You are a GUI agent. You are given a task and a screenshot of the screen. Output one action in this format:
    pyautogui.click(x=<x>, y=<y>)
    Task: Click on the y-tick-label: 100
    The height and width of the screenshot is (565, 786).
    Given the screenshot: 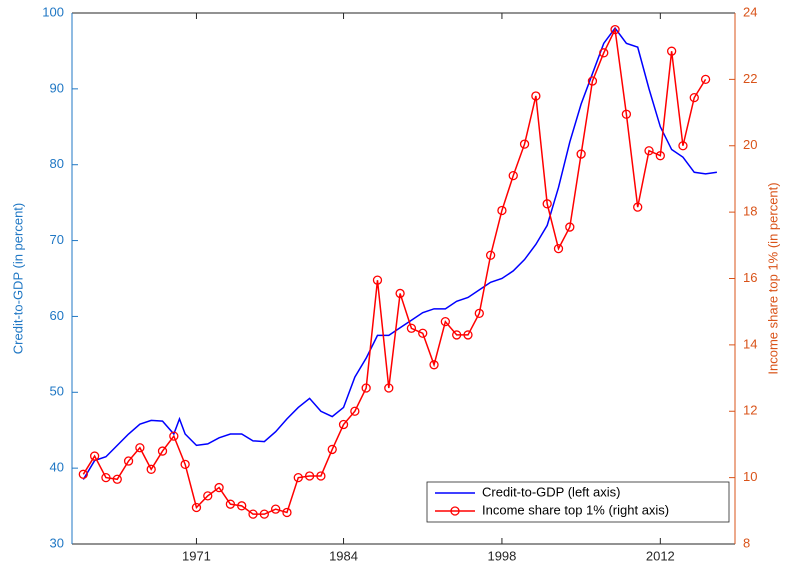 What is the action you would take?
    pyautogui.click(x=53, y=11)
    